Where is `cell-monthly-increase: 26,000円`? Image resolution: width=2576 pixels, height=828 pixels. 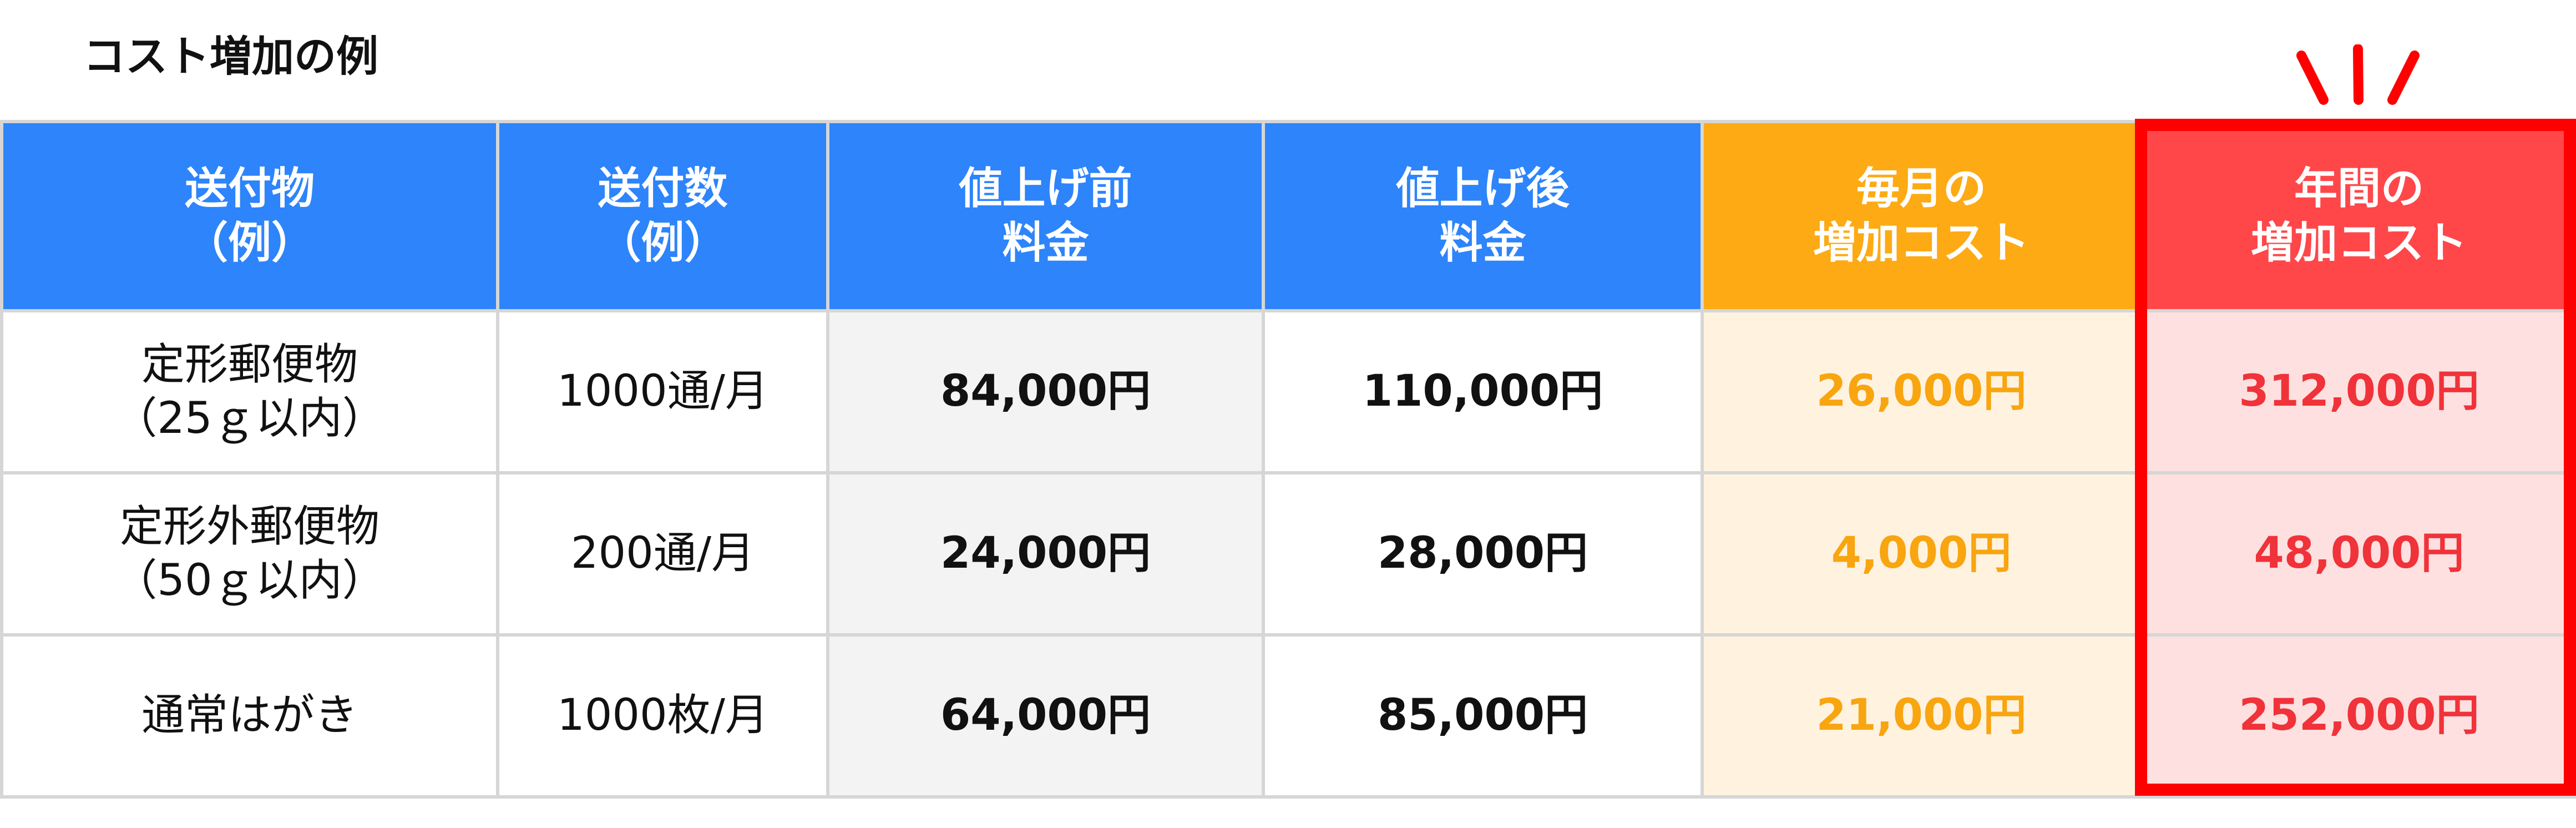 cell-monthly-increase: 26,000円 is located at coordinates (1921, 392).